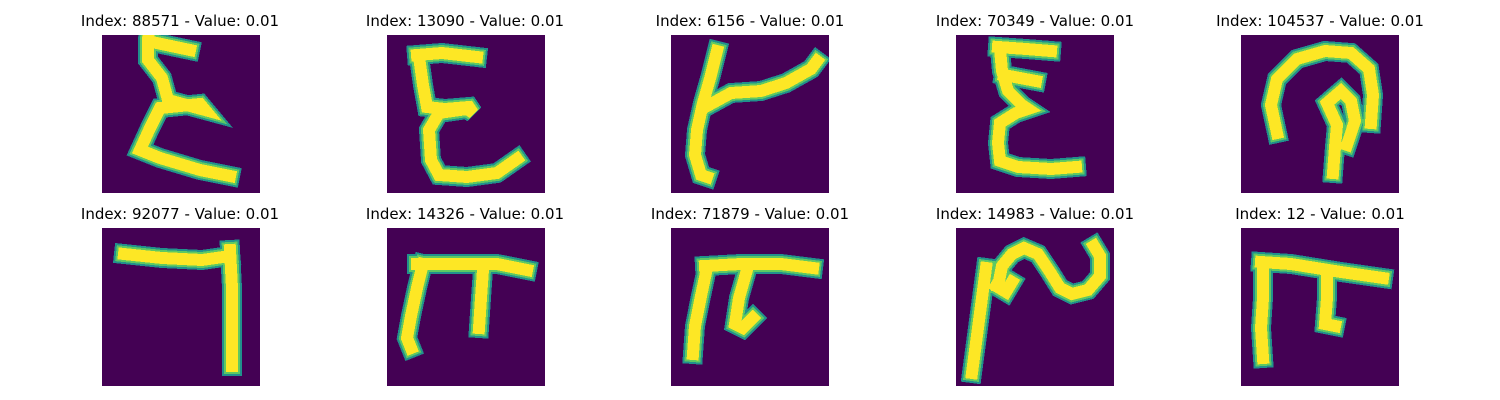  Describe the element at coordinates (1035, 214) in the screenshot. I see `panel-title: Index: 14983 - Value: 0.01` at that location.